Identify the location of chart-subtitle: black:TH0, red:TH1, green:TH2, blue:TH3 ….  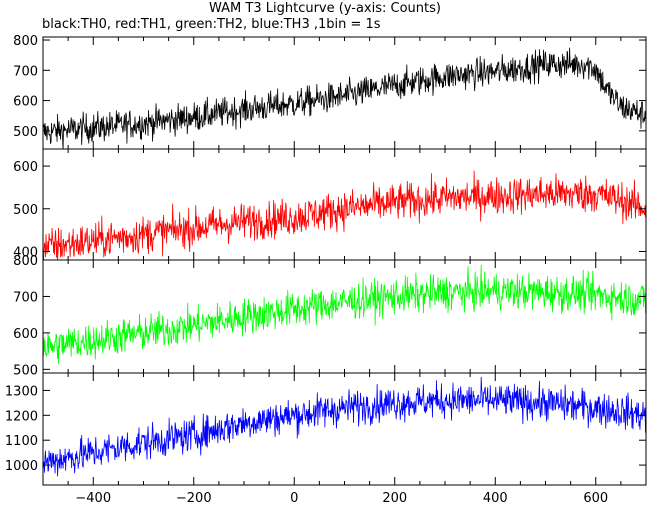
(211, 24).